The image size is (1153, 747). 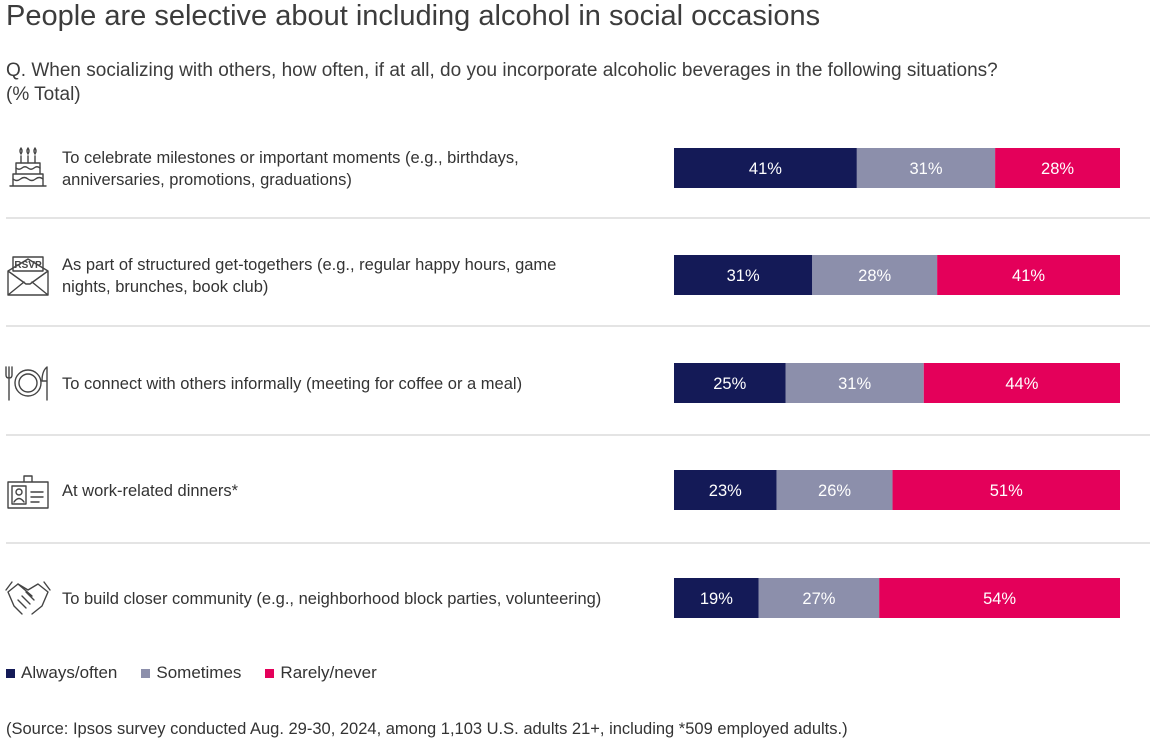 I want to click on data-label-sometimes-1: 31%, so click(x=925, y=169).